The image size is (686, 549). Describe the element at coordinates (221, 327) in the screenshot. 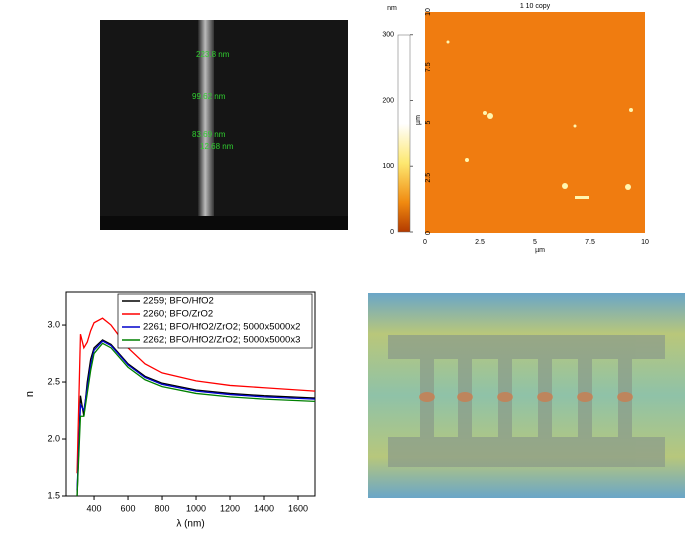

I see `legend-label: 2261; BFO/HfO2/ZrO2; 5000x5000x2` at that location.